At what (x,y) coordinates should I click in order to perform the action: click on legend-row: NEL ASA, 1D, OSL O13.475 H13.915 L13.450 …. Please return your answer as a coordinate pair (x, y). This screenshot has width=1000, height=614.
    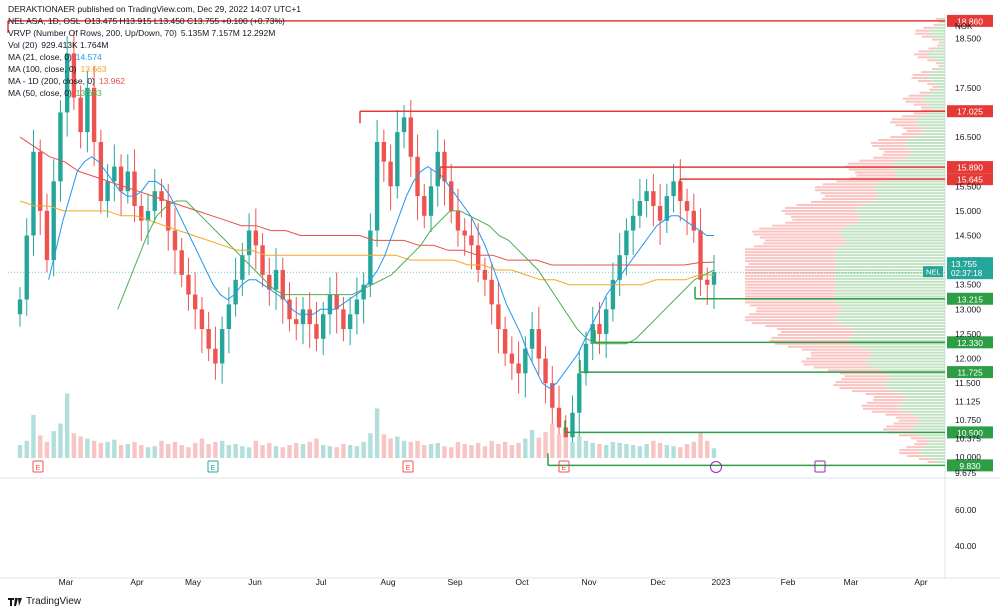
    Looking at the image, I should click on (148, 21).